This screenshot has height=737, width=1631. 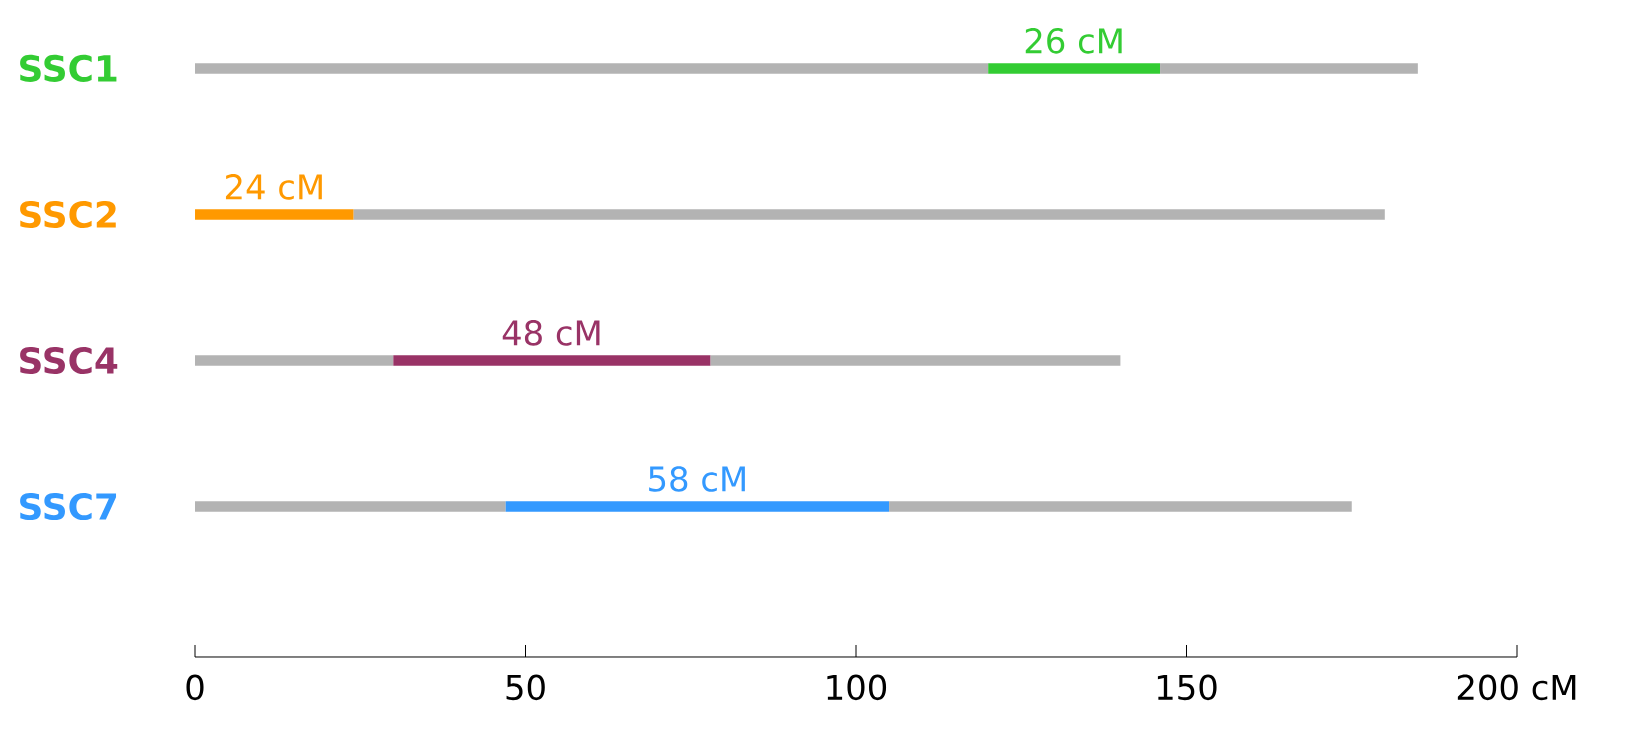 What do you see at coordinates (195, 687) in the screenshot?
I see `x-tick-label: 0` at bounding box center [195, 687].